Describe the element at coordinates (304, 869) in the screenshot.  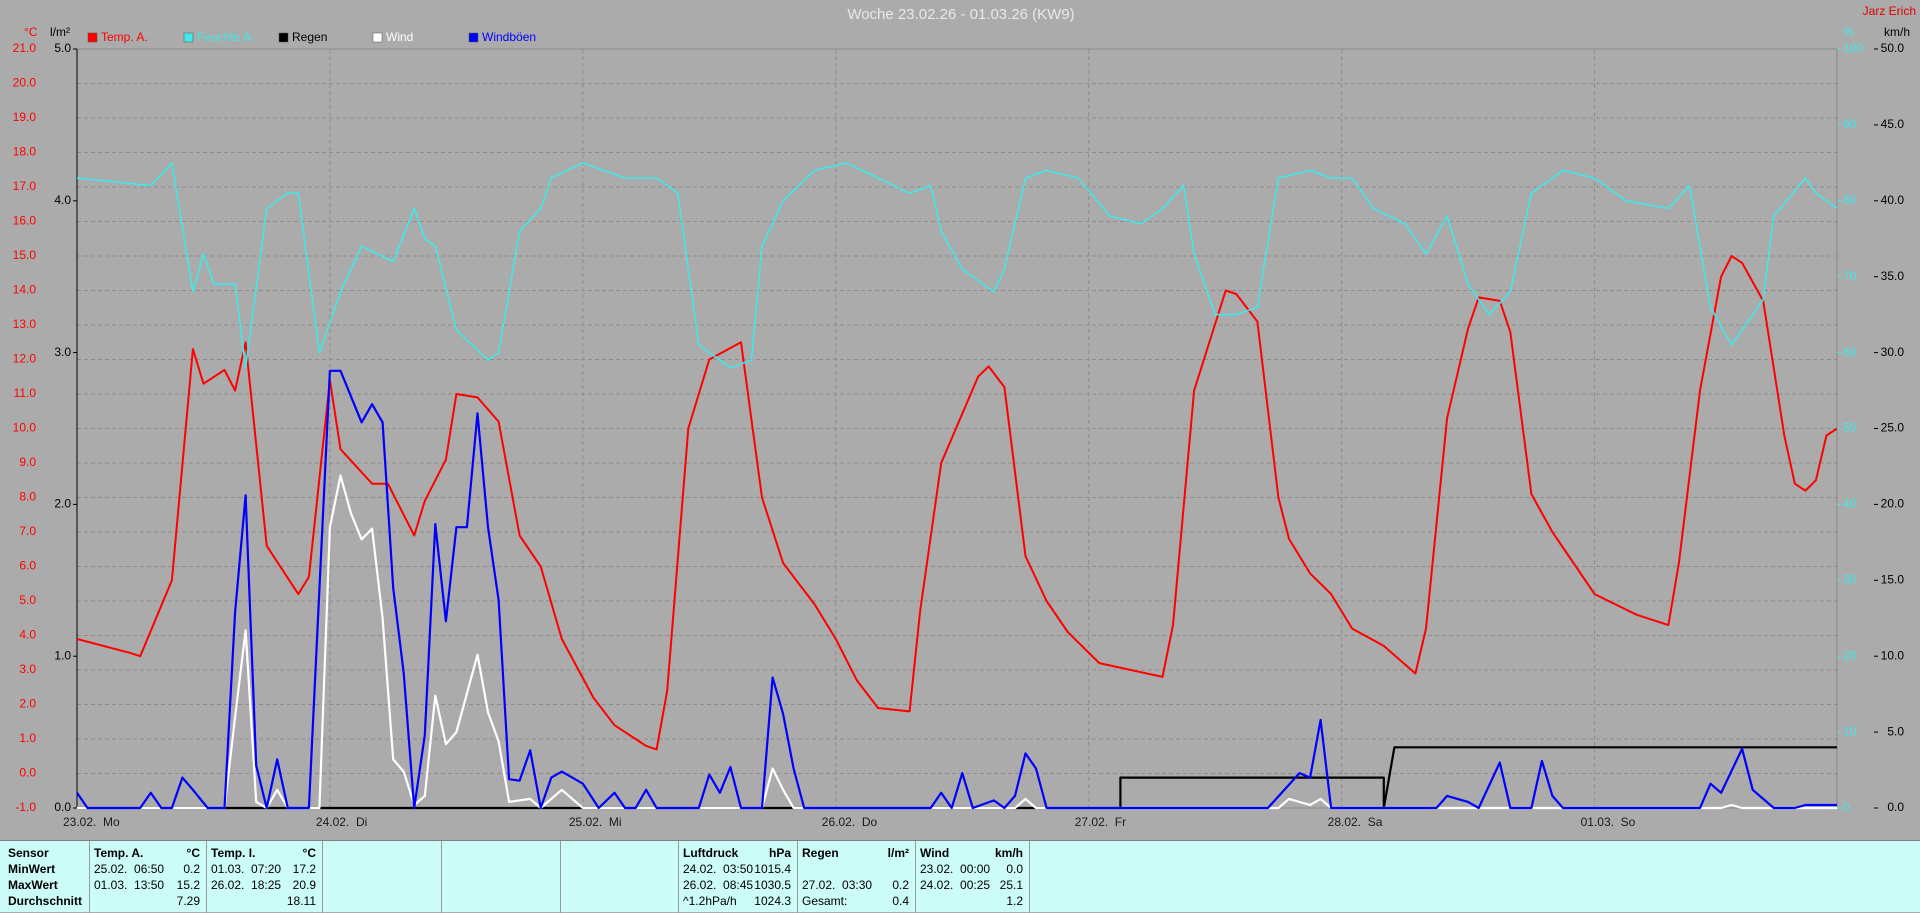
I see `stat-value: 17.2` at that location.